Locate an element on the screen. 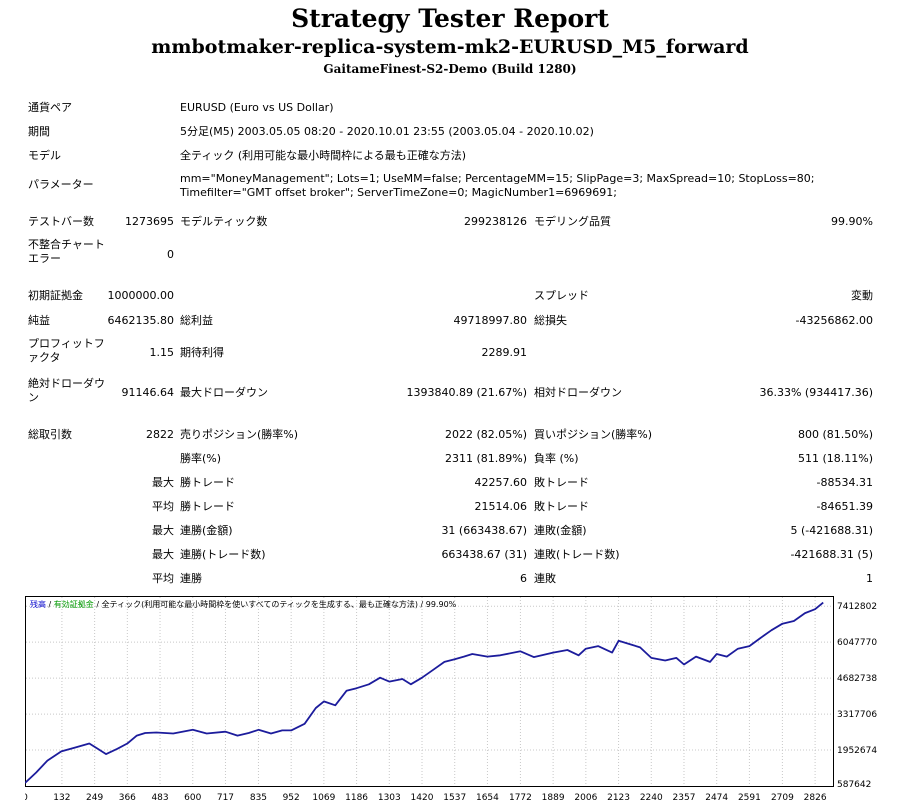 The image size is (900, 803). deposit-value: 1000000.00 is located at coordinates (140, 295).